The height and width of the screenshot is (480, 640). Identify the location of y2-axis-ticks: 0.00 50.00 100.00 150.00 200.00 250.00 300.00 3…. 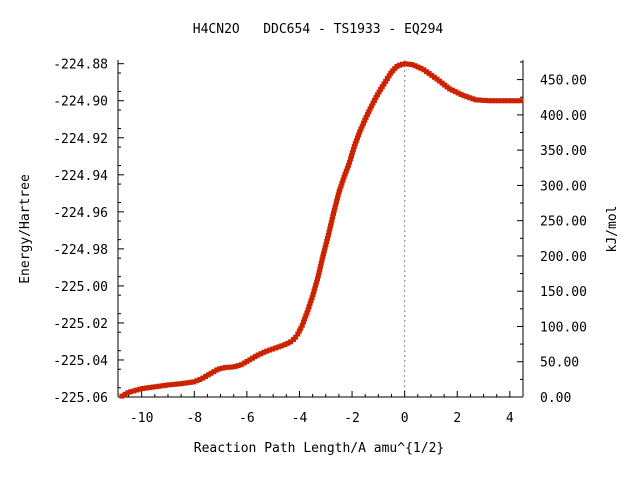
(552, 233).